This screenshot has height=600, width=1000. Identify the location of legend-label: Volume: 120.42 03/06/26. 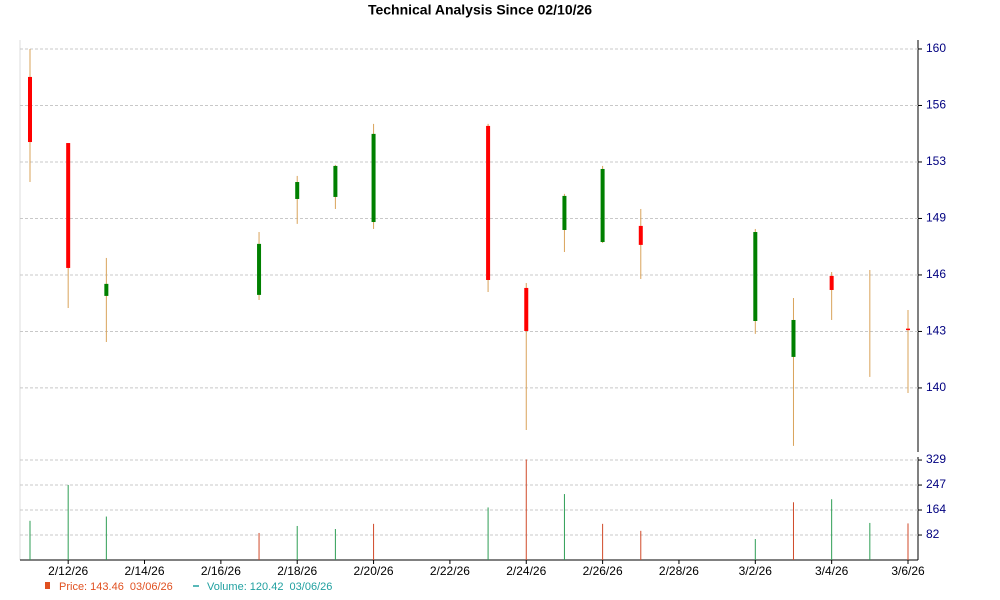
(269, 587).